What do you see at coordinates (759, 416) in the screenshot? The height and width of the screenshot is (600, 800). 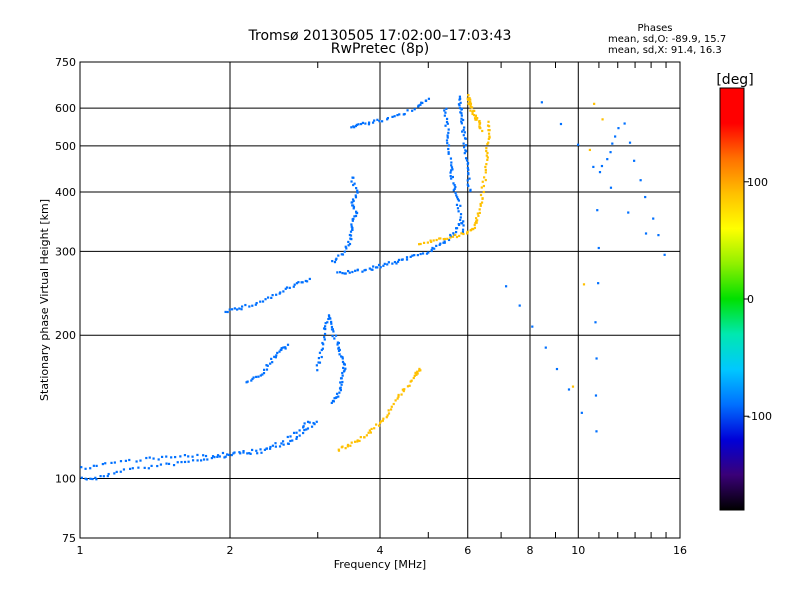 I see `colorbar-tick-label--100: -100` at bounding box center [759, 416].